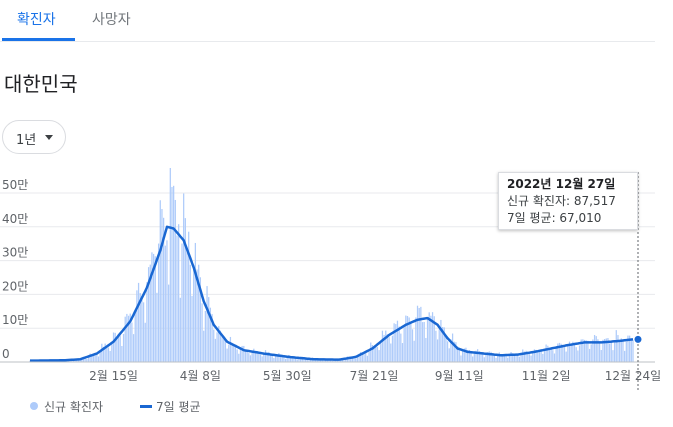  I want to click on x-tick-label: 11월 2일, so click(546, 376).